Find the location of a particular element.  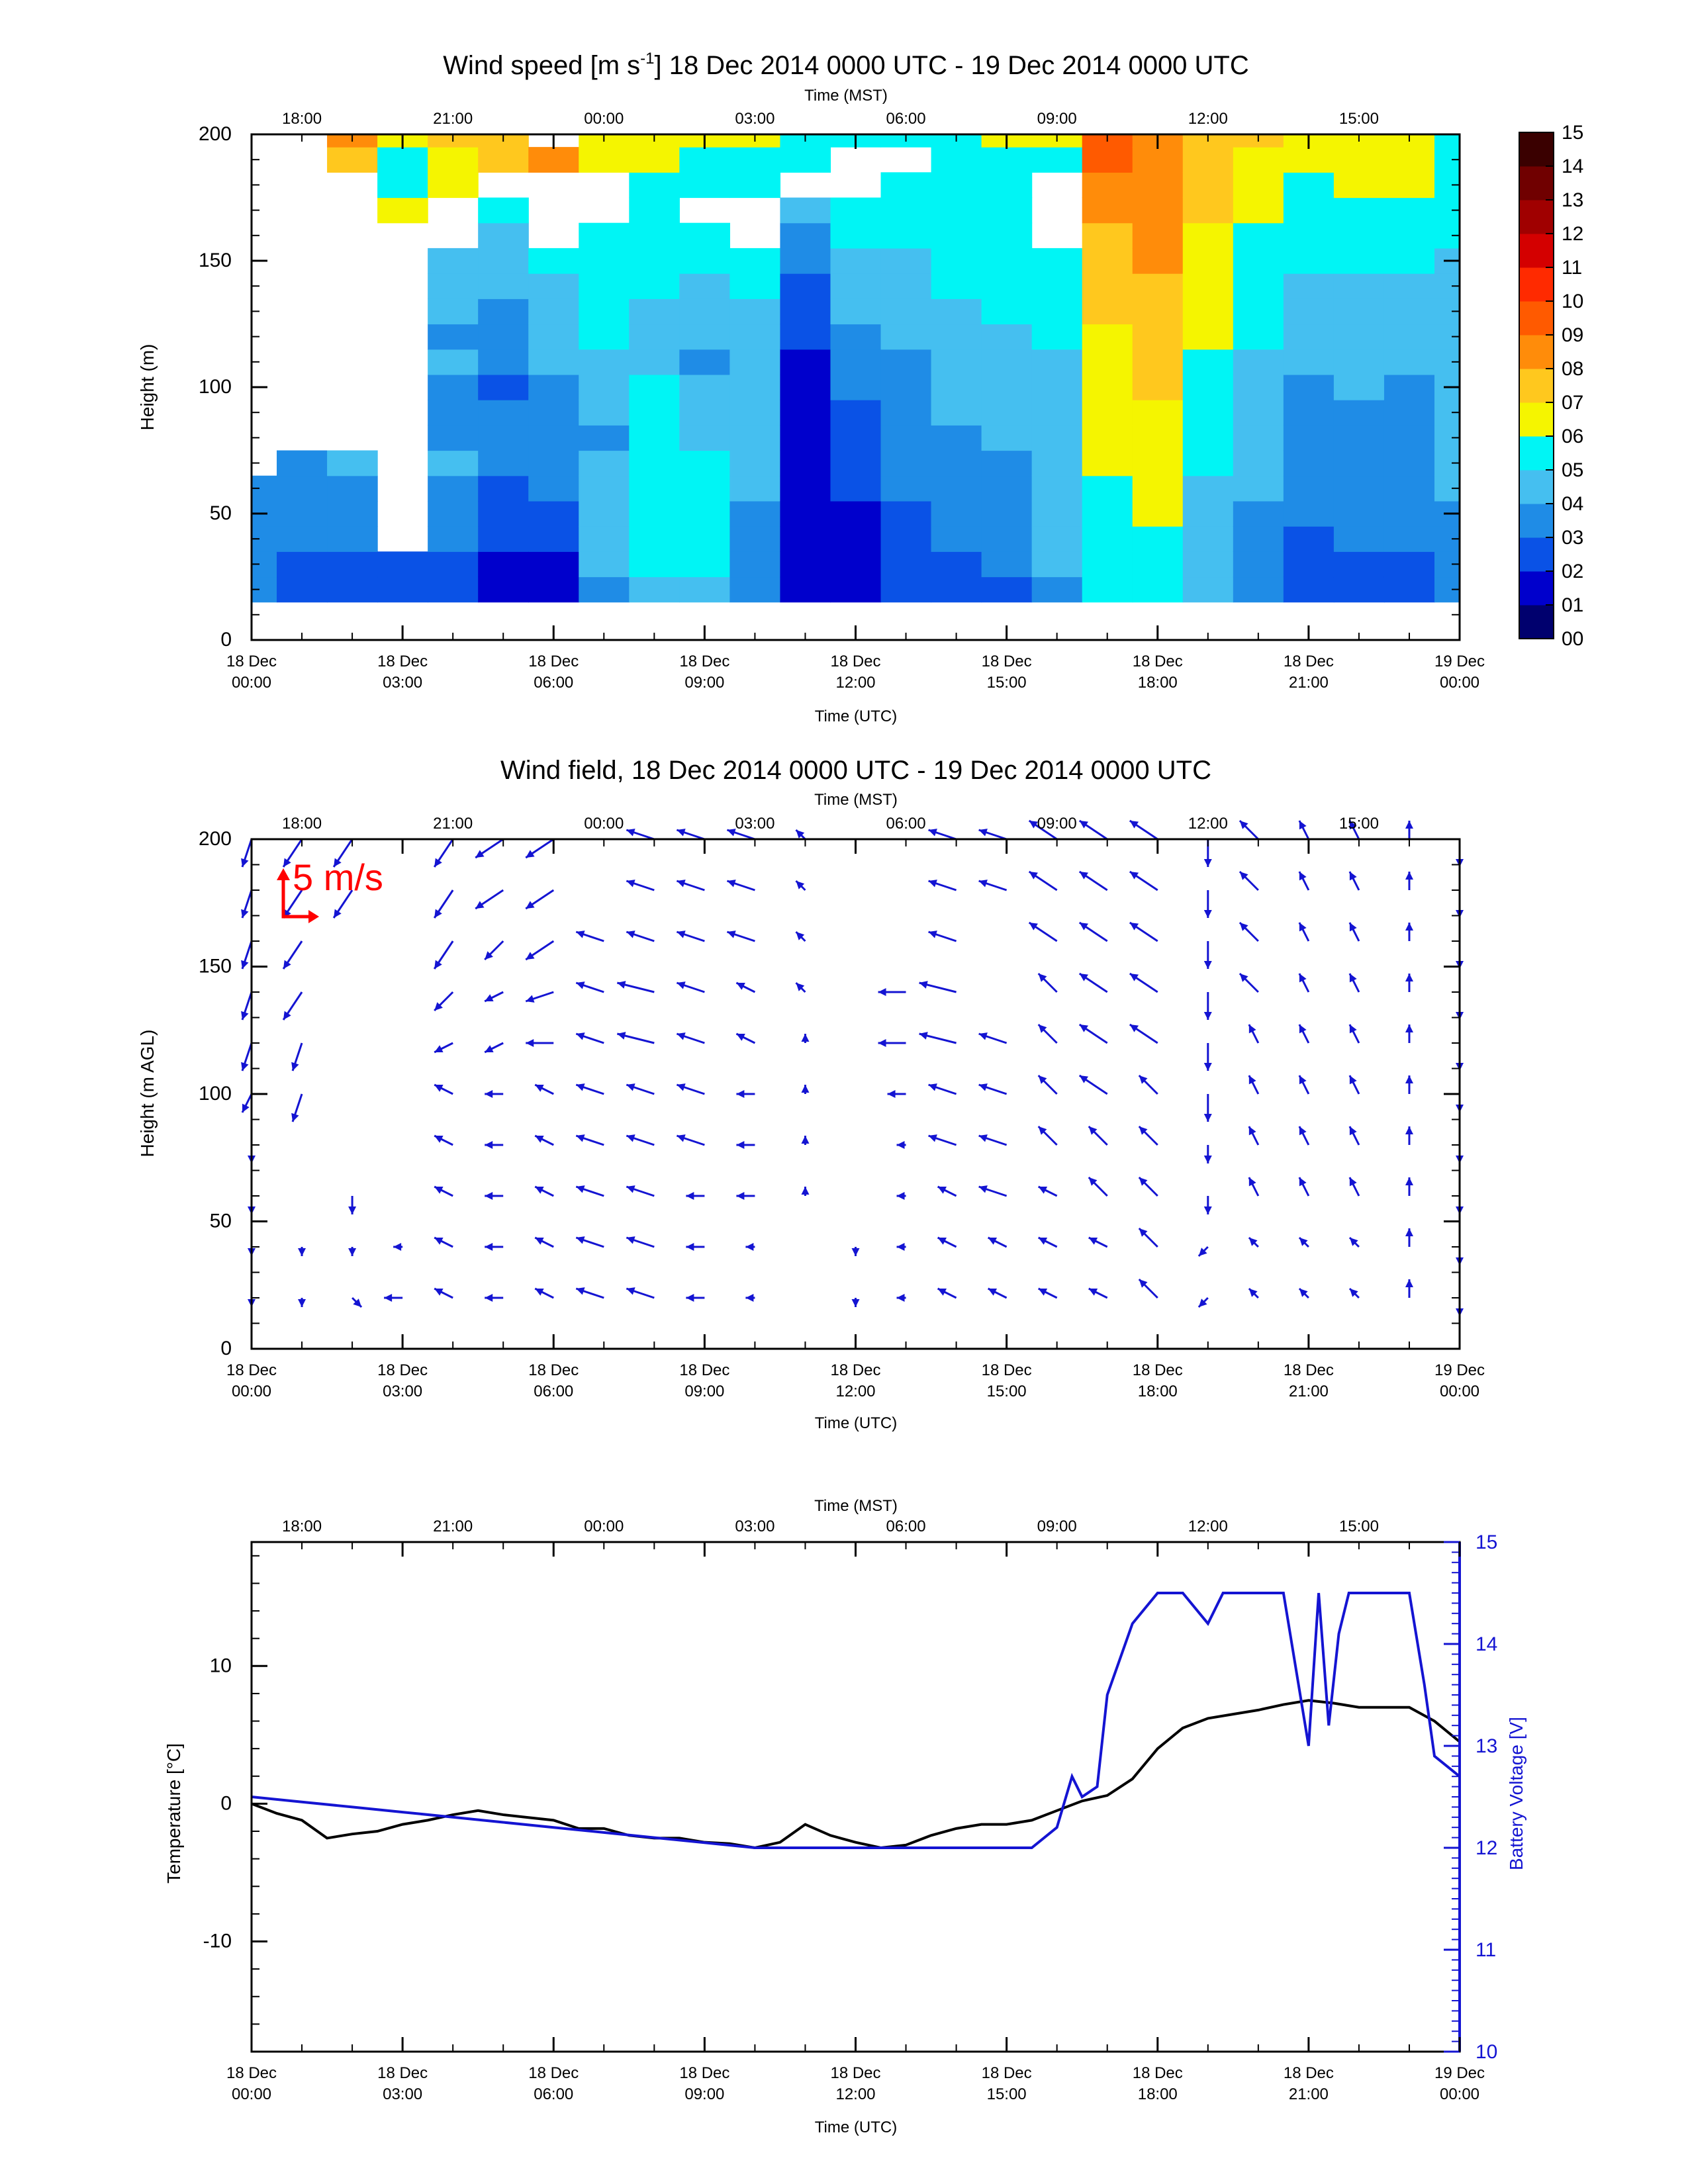

utc-tick-label-time: 00:00 is located at coordinates (251, 2094).